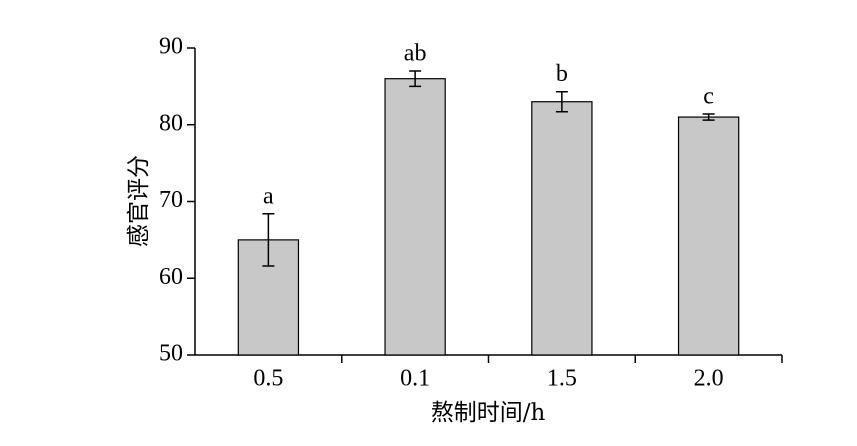 The width and height of the screenshot is (857, 446). What do you see at coordinates (708, 97) in the screenshot?
I see `annotation: c` at bounding box center [708, 97].